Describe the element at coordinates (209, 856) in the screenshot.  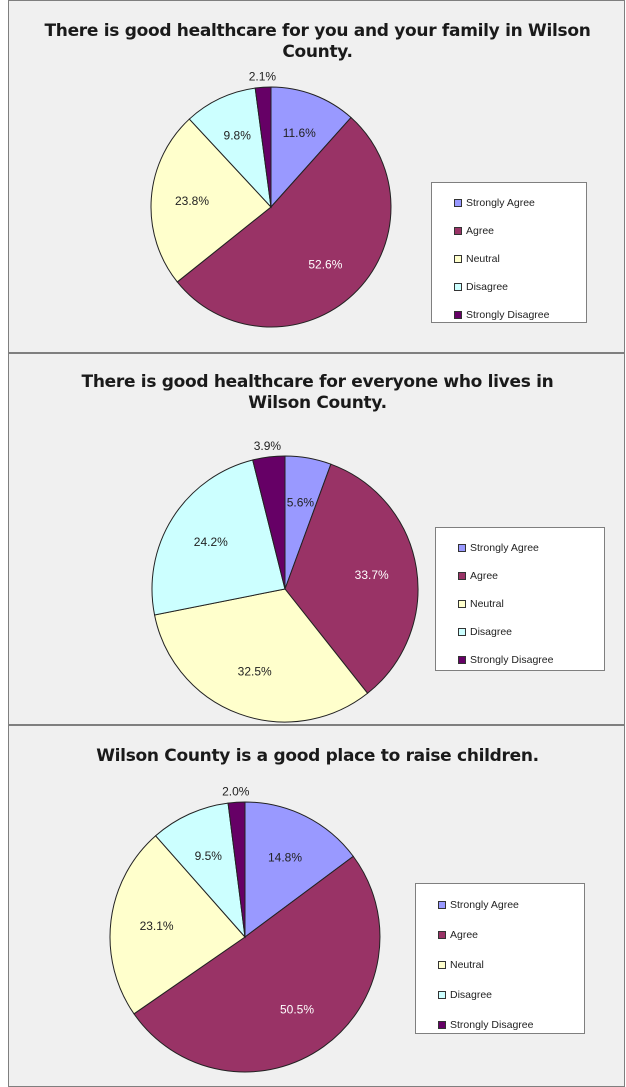
I see `slice-data-label: 9.5%` at that location.